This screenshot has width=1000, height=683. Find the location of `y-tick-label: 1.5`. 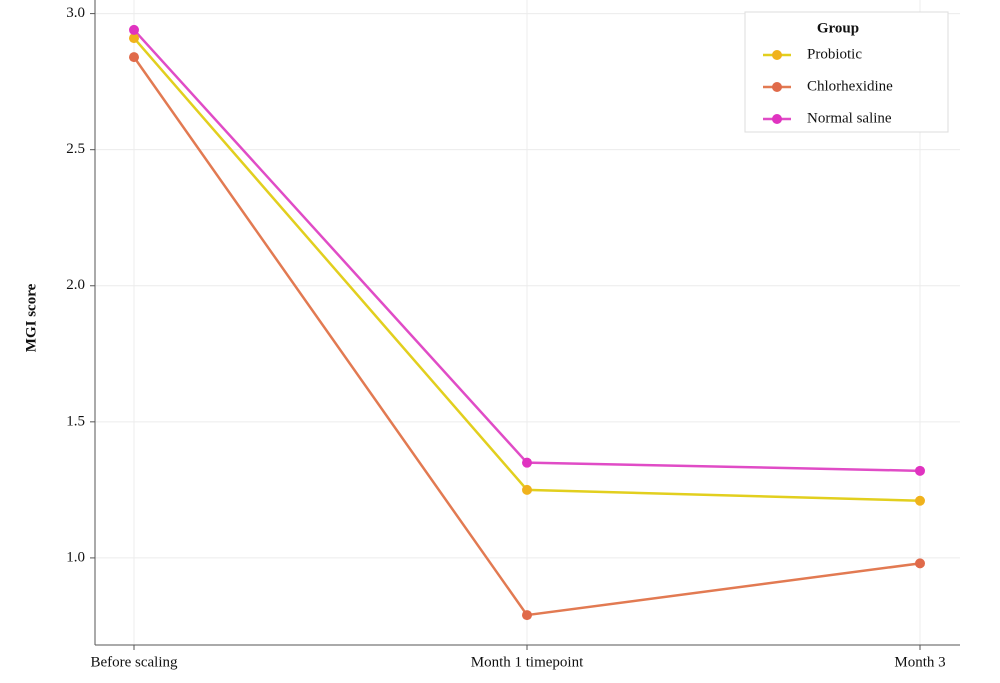

y-tick-label: 1.5 is located at coordinates (75, 421).